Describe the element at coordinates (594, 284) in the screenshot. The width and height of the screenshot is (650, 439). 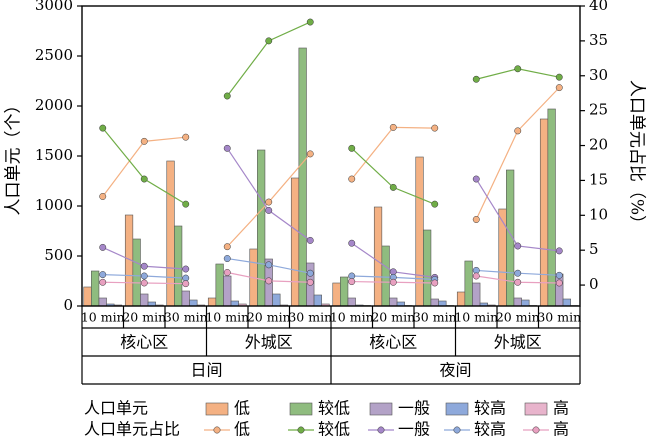
I see `y-right-tick-label: 0` at that location.